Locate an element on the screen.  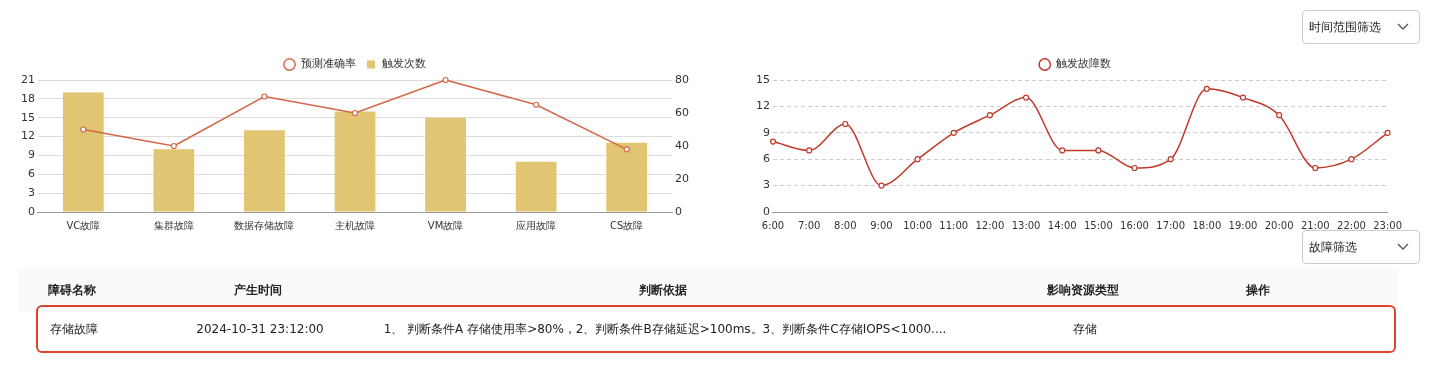
y2-tick-label: 40 is located at coordinates (682, 145).